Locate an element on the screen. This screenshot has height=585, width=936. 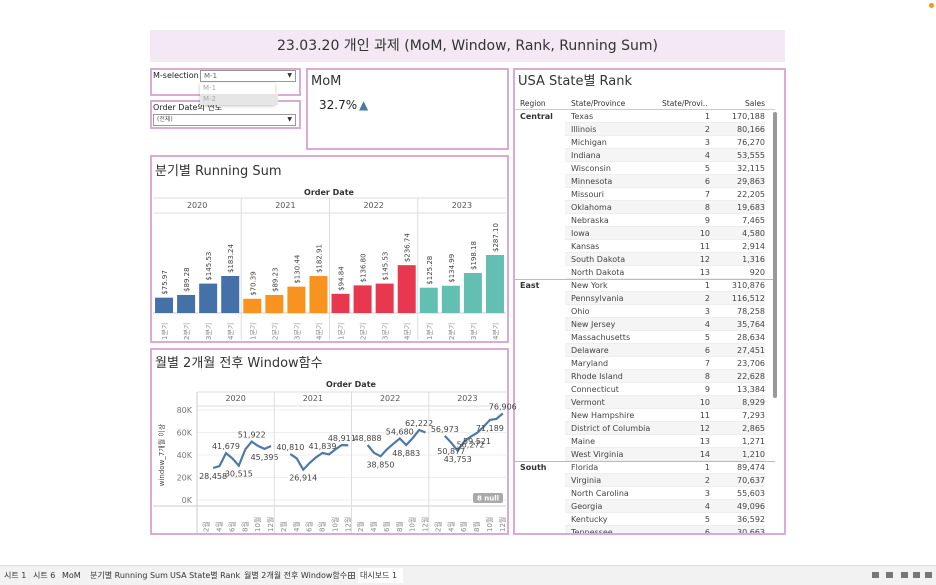
sheet-tab: USA State별 Rank is located at coordinates (205, 575).